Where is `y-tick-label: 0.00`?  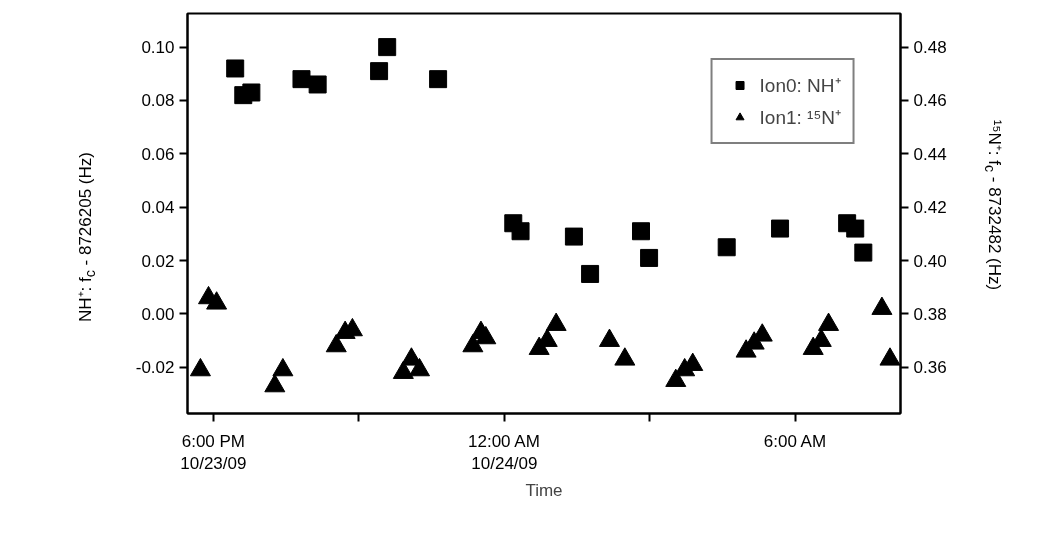 y-tick-label: 0.00 is located at coordinates (158, 314).